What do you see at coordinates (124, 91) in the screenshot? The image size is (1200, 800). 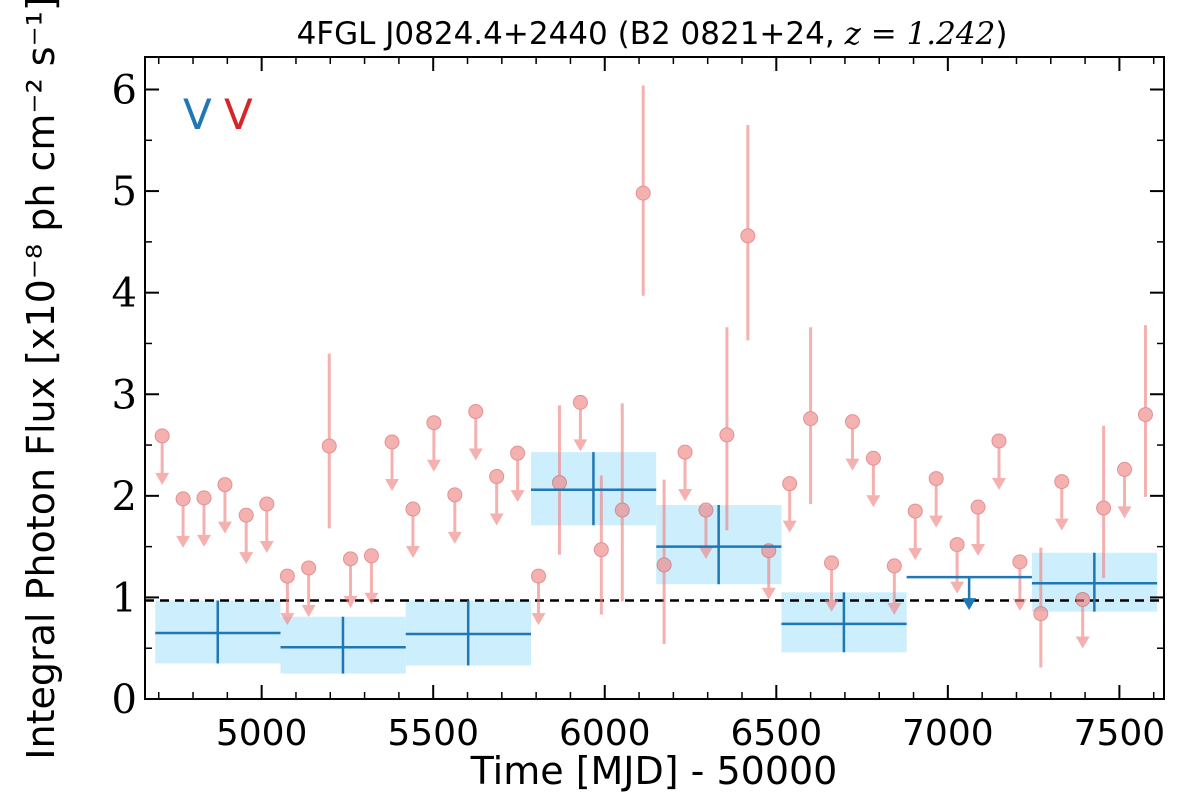 I see `y-tick-label: 6` at bounding box center [124, 91].